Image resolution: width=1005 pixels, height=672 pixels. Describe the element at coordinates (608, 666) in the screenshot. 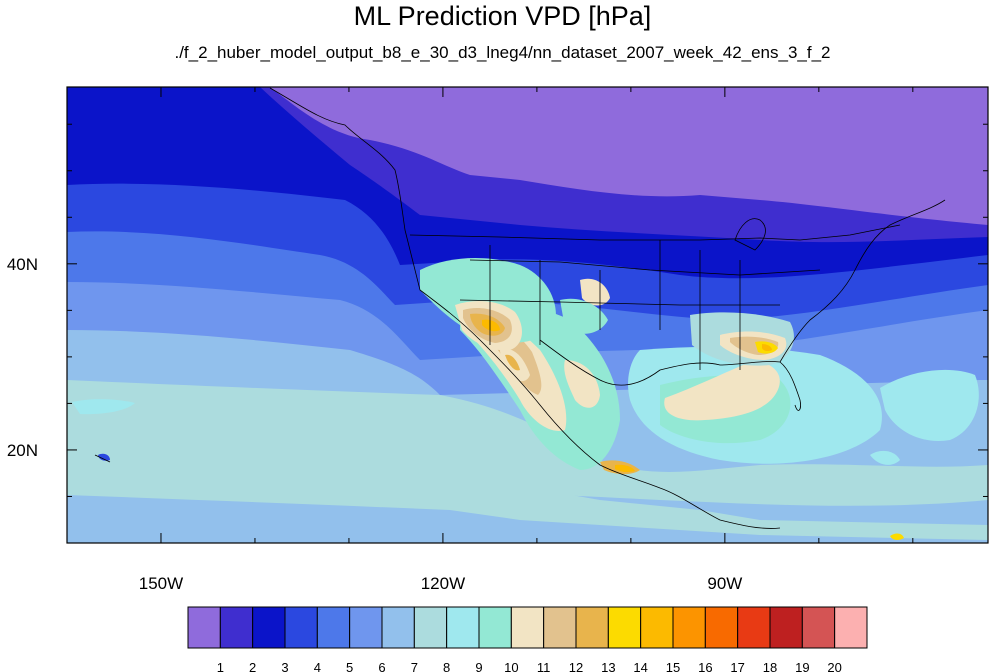

I see `colorbar-label-12: 13` at that location.